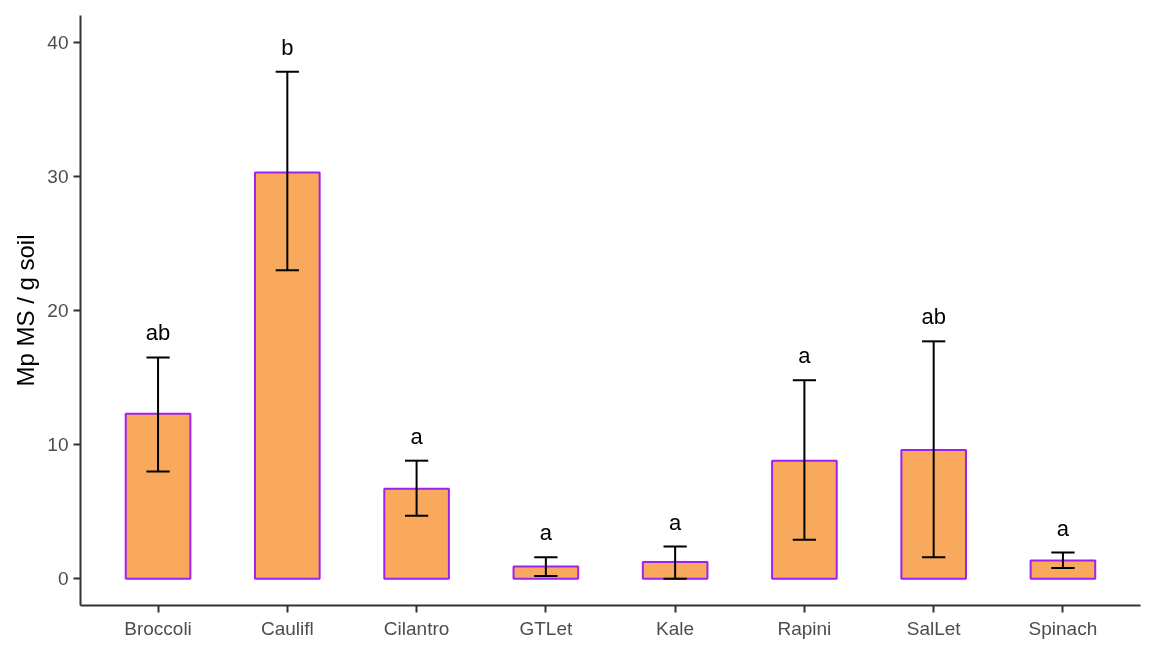 The image size is (1155, 662). Describe the element at coordinates (287, 47) in the screenshot. I see `annotation: b` at that location.